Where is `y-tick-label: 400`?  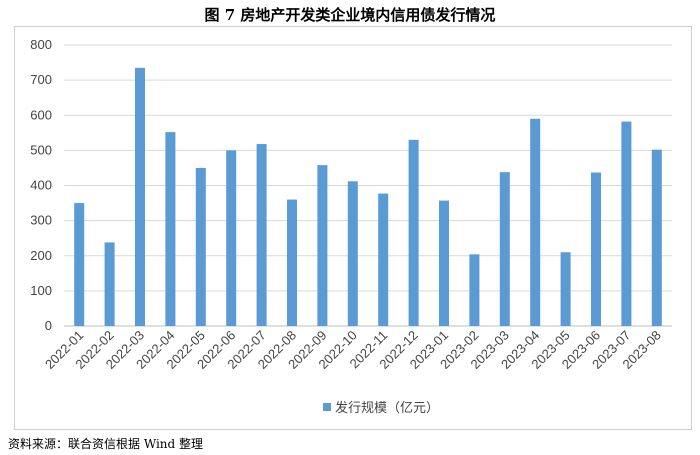 y-tick-label: 400 is located at coordinates (41, 185).